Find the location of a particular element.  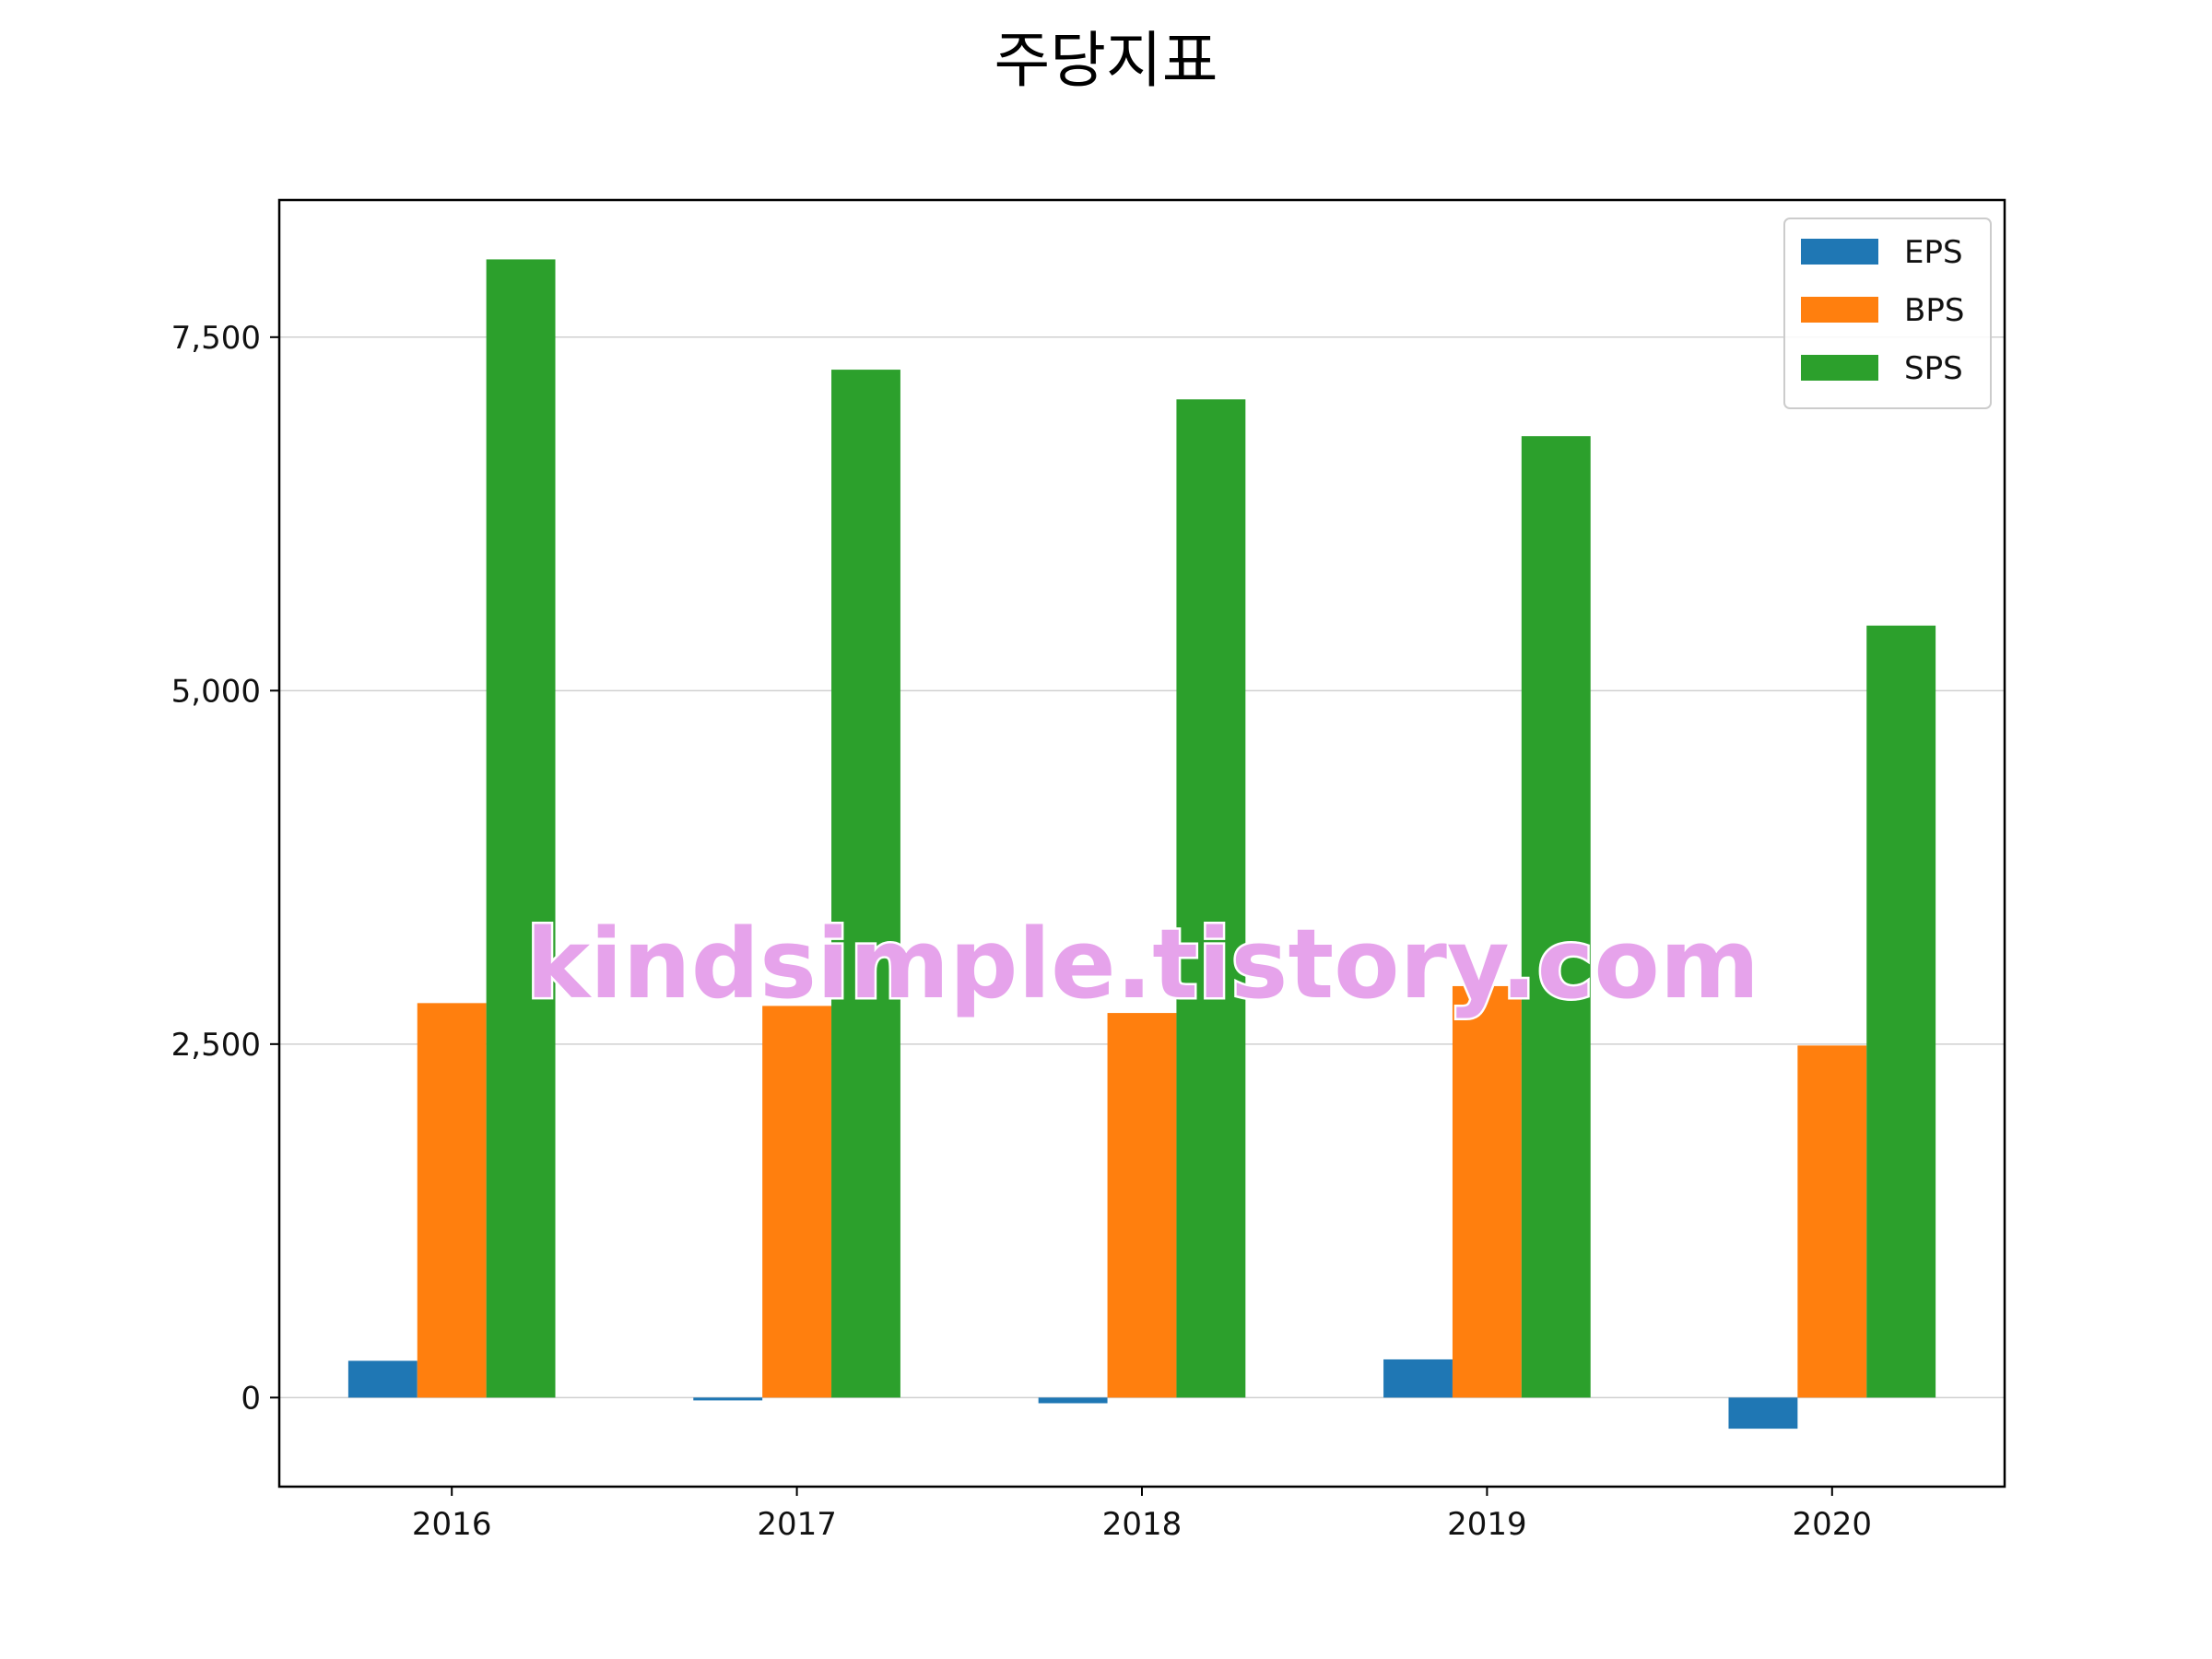

bar-sps-2019 is located at coordinates (1556, 917).